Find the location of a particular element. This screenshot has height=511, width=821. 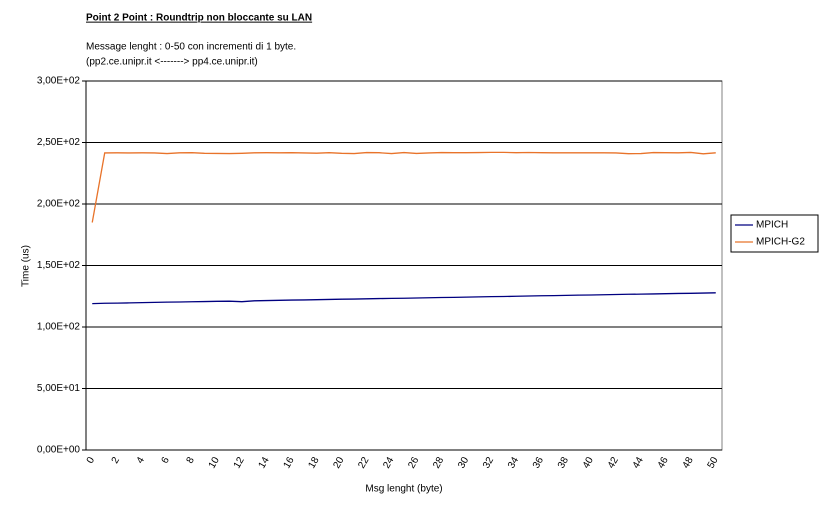

x-tick-label: 24 is located at coordinates (388, 463).